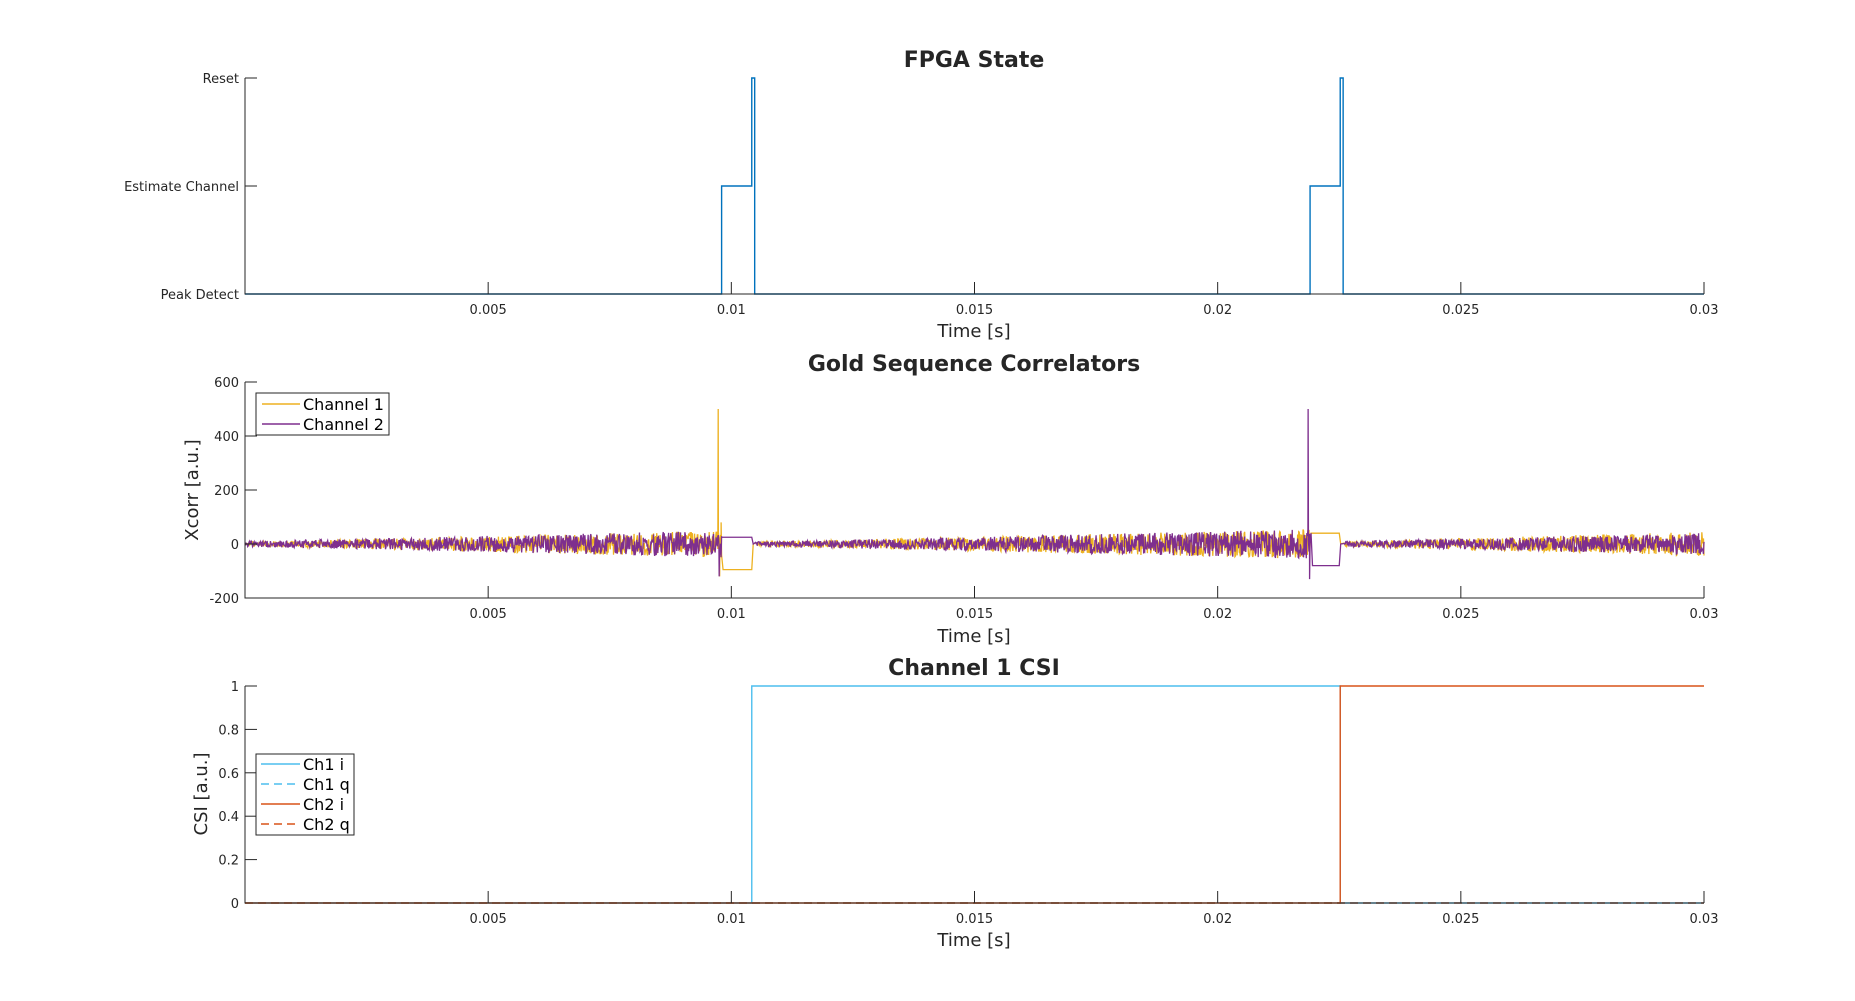 The image size is (1855, 1001). What do you see at coordinates (181, 187) in the screenshot?
I see `fpga-state-y-tick-label: Estimate Channel` at bounding box center [181, 187].